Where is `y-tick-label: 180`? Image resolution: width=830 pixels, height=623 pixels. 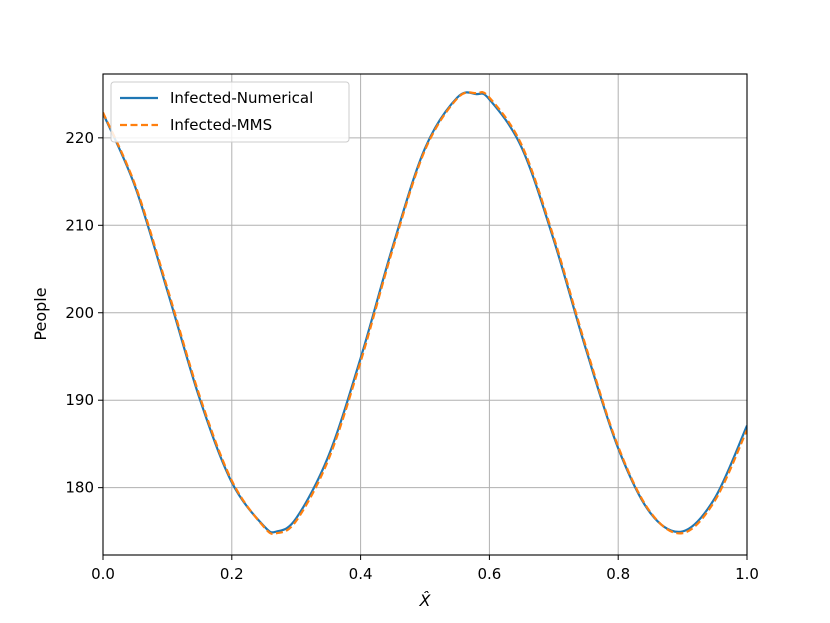
y-tick-label: 180 is located at coordinates (79, 488).